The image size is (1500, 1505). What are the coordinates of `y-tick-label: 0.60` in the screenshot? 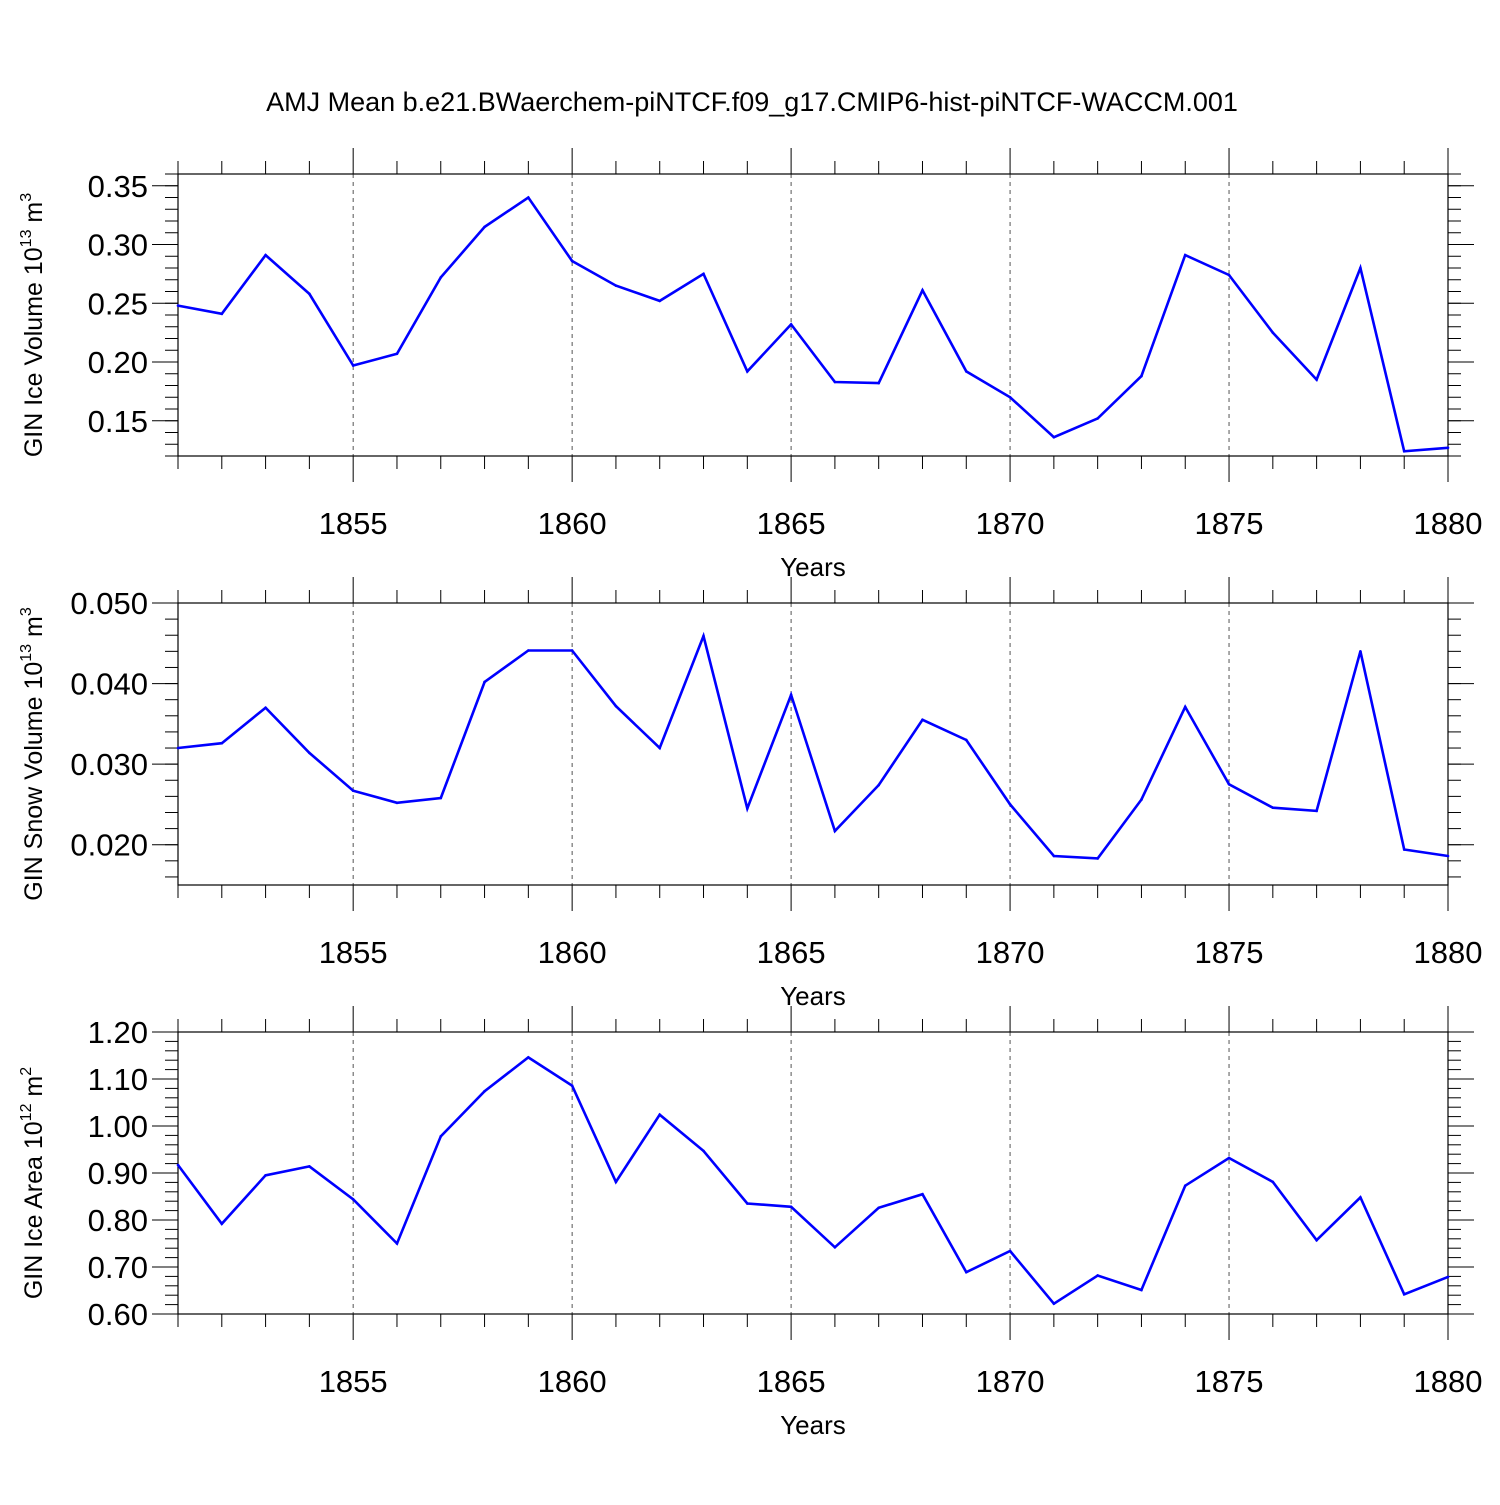 It's located at (118, 1314).